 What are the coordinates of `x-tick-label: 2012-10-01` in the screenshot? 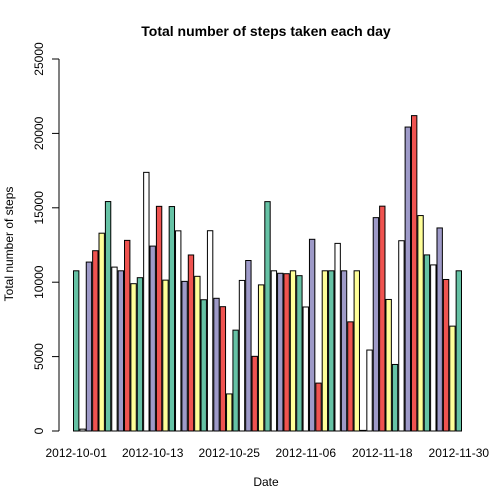 It's located at (76, 453).